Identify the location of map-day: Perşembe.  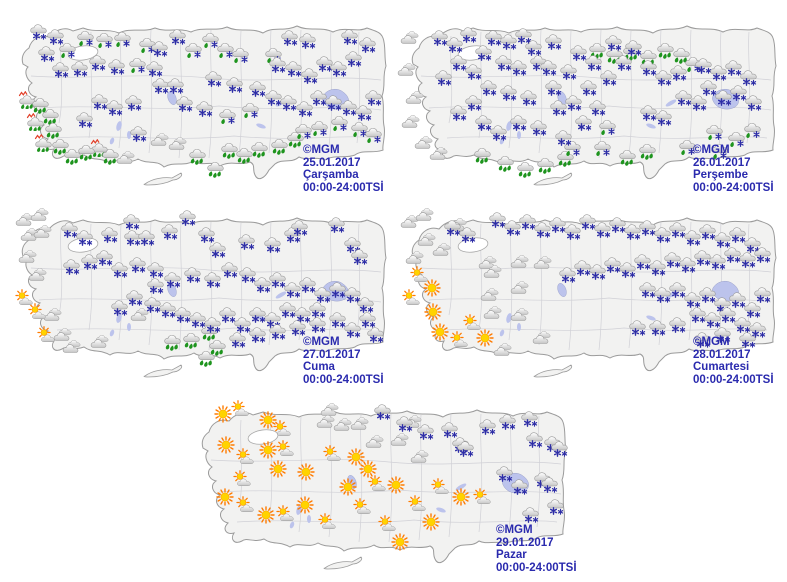
(720, 175).